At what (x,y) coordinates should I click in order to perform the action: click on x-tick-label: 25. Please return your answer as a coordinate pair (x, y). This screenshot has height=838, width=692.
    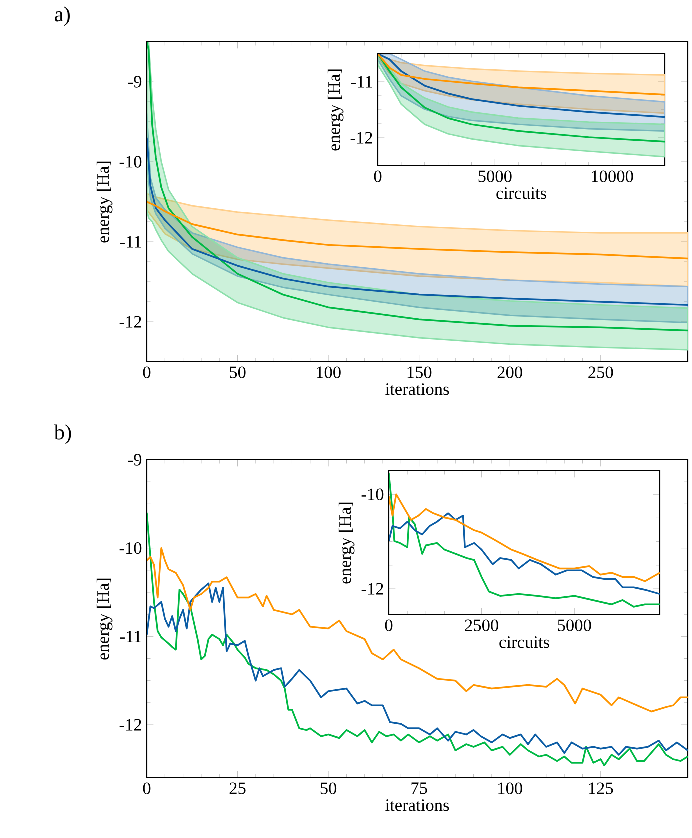
    Looking at the image, I should click on (238, 788).